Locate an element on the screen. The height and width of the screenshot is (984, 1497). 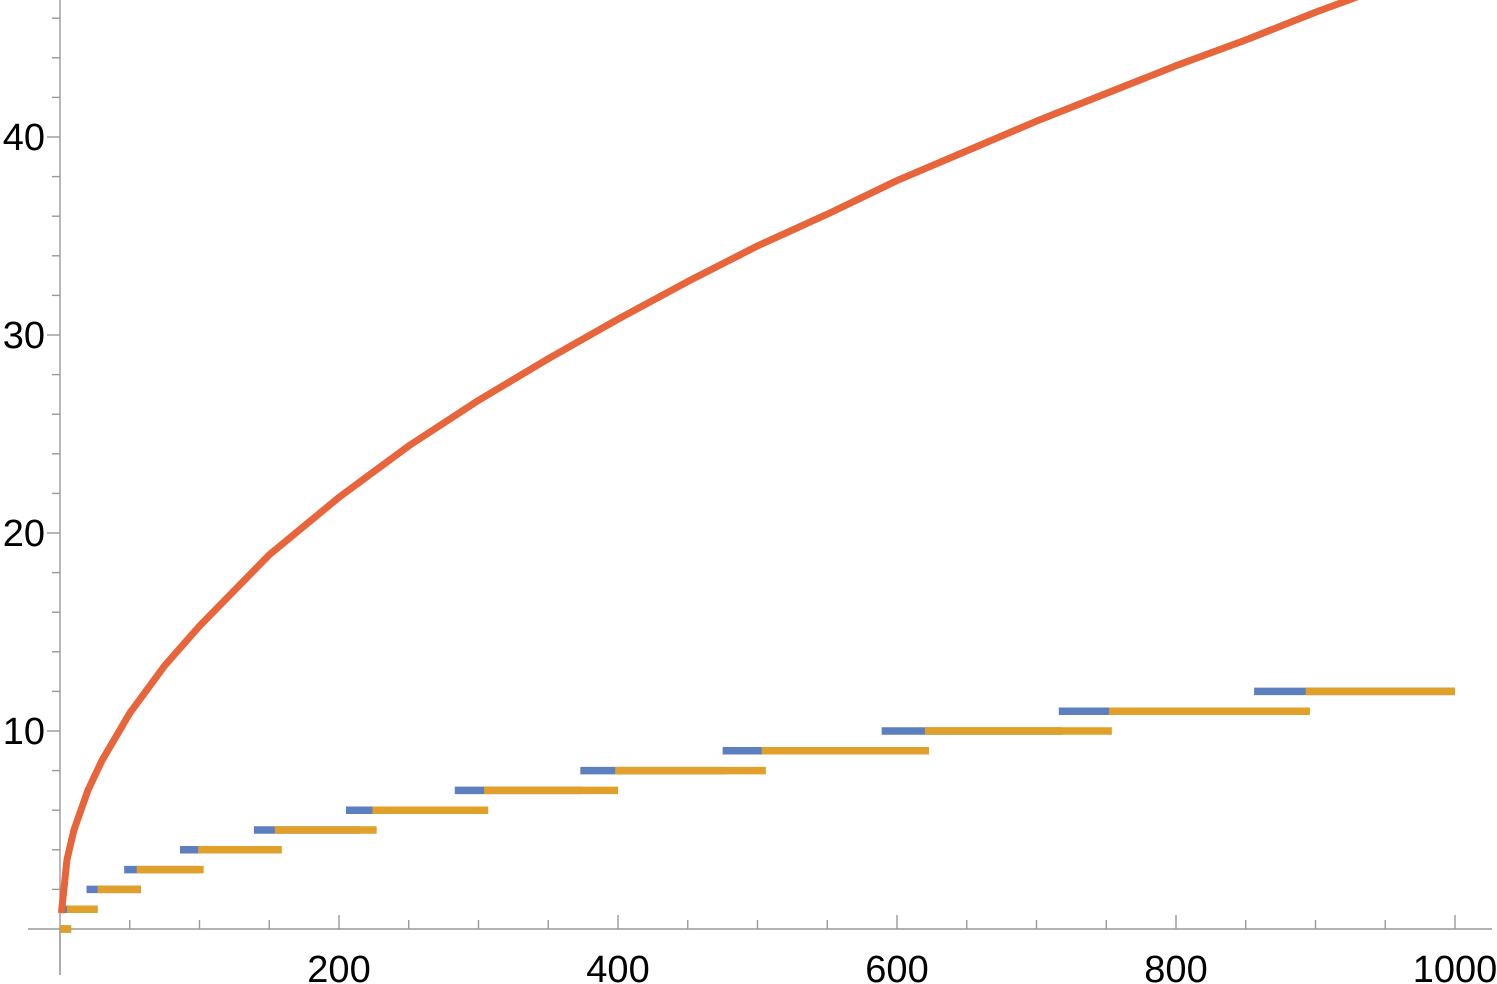
x-tick-label: 1000 is located at coordinates (1455, 966).